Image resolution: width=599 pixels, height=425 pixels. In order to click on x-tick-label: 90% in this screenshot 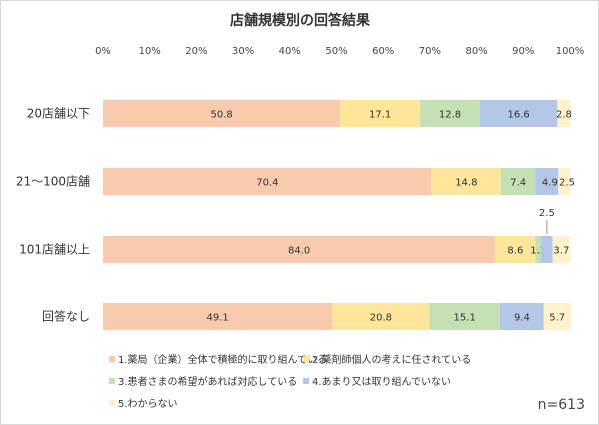, I will do `click(523, 51)`.